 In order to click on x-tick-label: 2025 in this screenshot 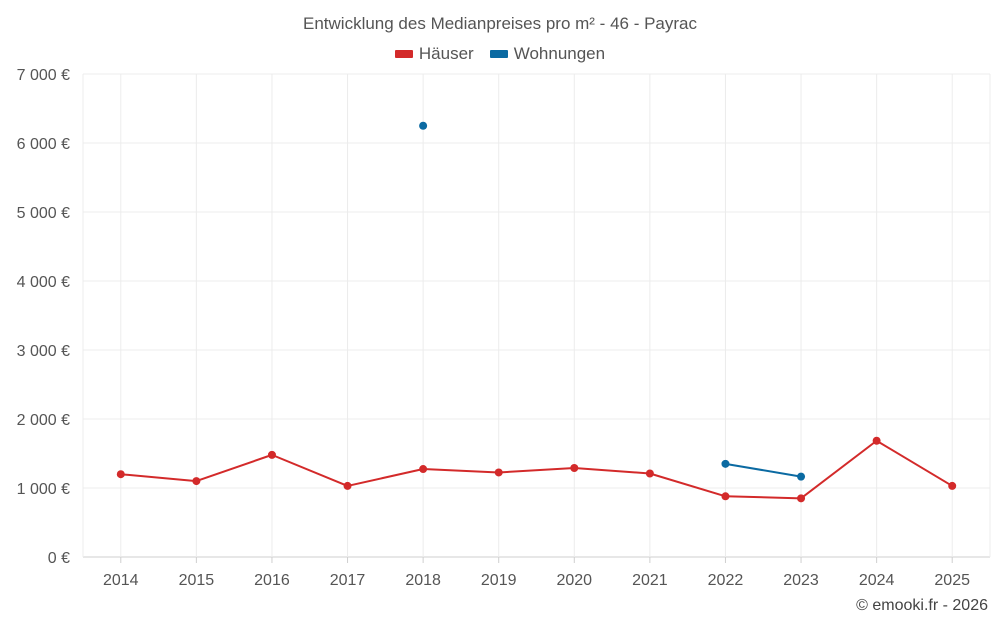, I will do `click(952, 580)`.